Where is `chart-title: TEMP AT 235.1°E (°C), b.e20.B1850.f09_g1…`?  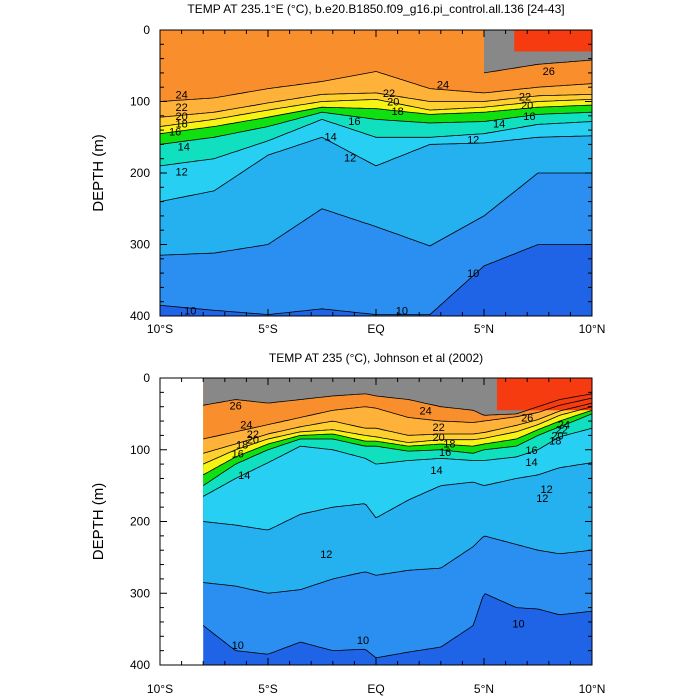 chart-title: TEMP AT 235.1°E (°C), b.e20.B1850.f09_g1… is located at coordinates (375, 9).